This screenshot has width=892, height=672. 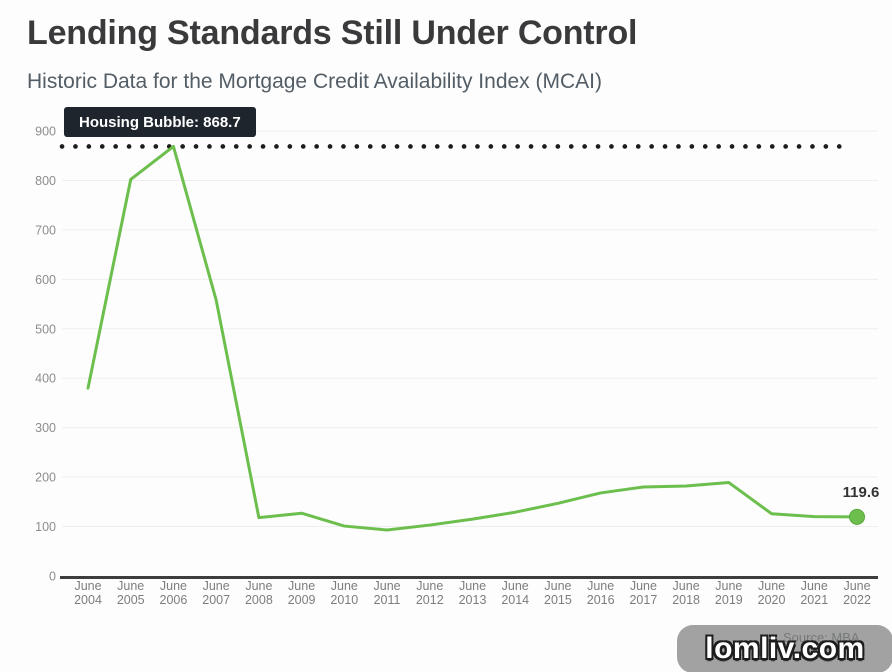 What do you see at coordinates (387, 593) in the screenshot?
I see `x-tick-2011: June 2011` at bounding box center [387, 593].